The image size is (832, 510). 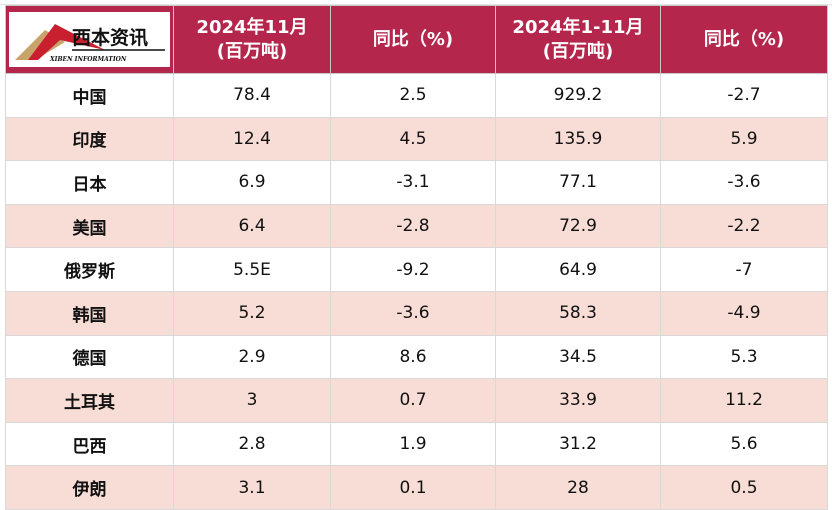 I want to click on nov-yoy-cell: 0.1, so click(x=413, y=487).